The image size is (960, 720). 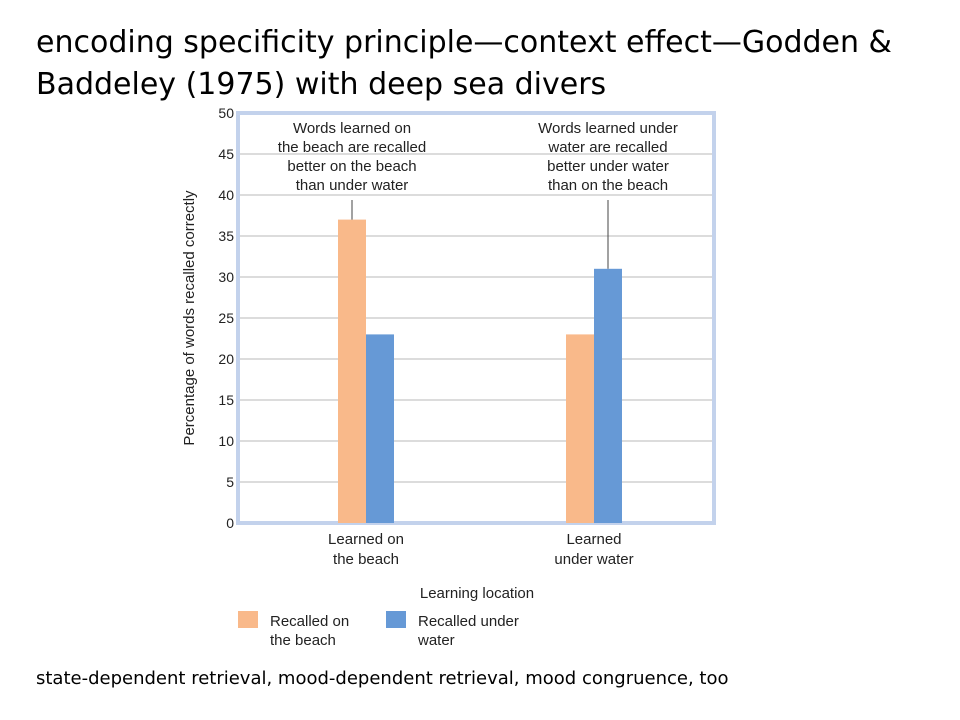 I want to click on annotation-text: the beach are recalled, so click(x=352, y=147).